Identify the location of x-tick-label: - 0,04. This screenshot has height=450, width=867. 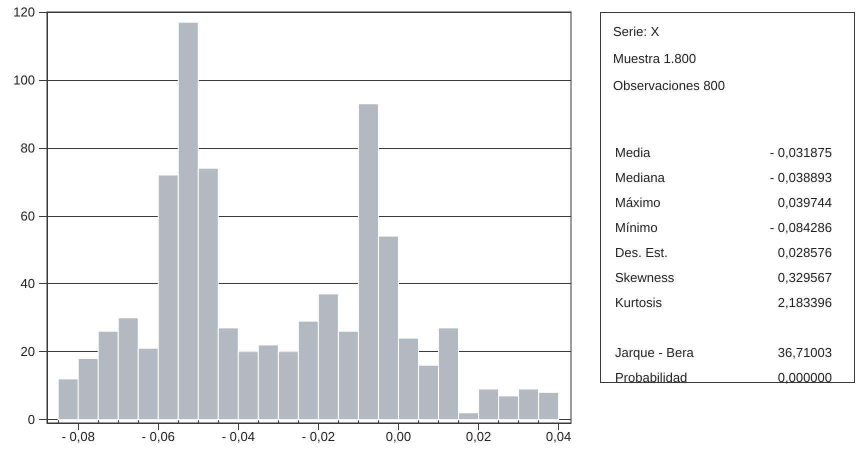
(238, 436).